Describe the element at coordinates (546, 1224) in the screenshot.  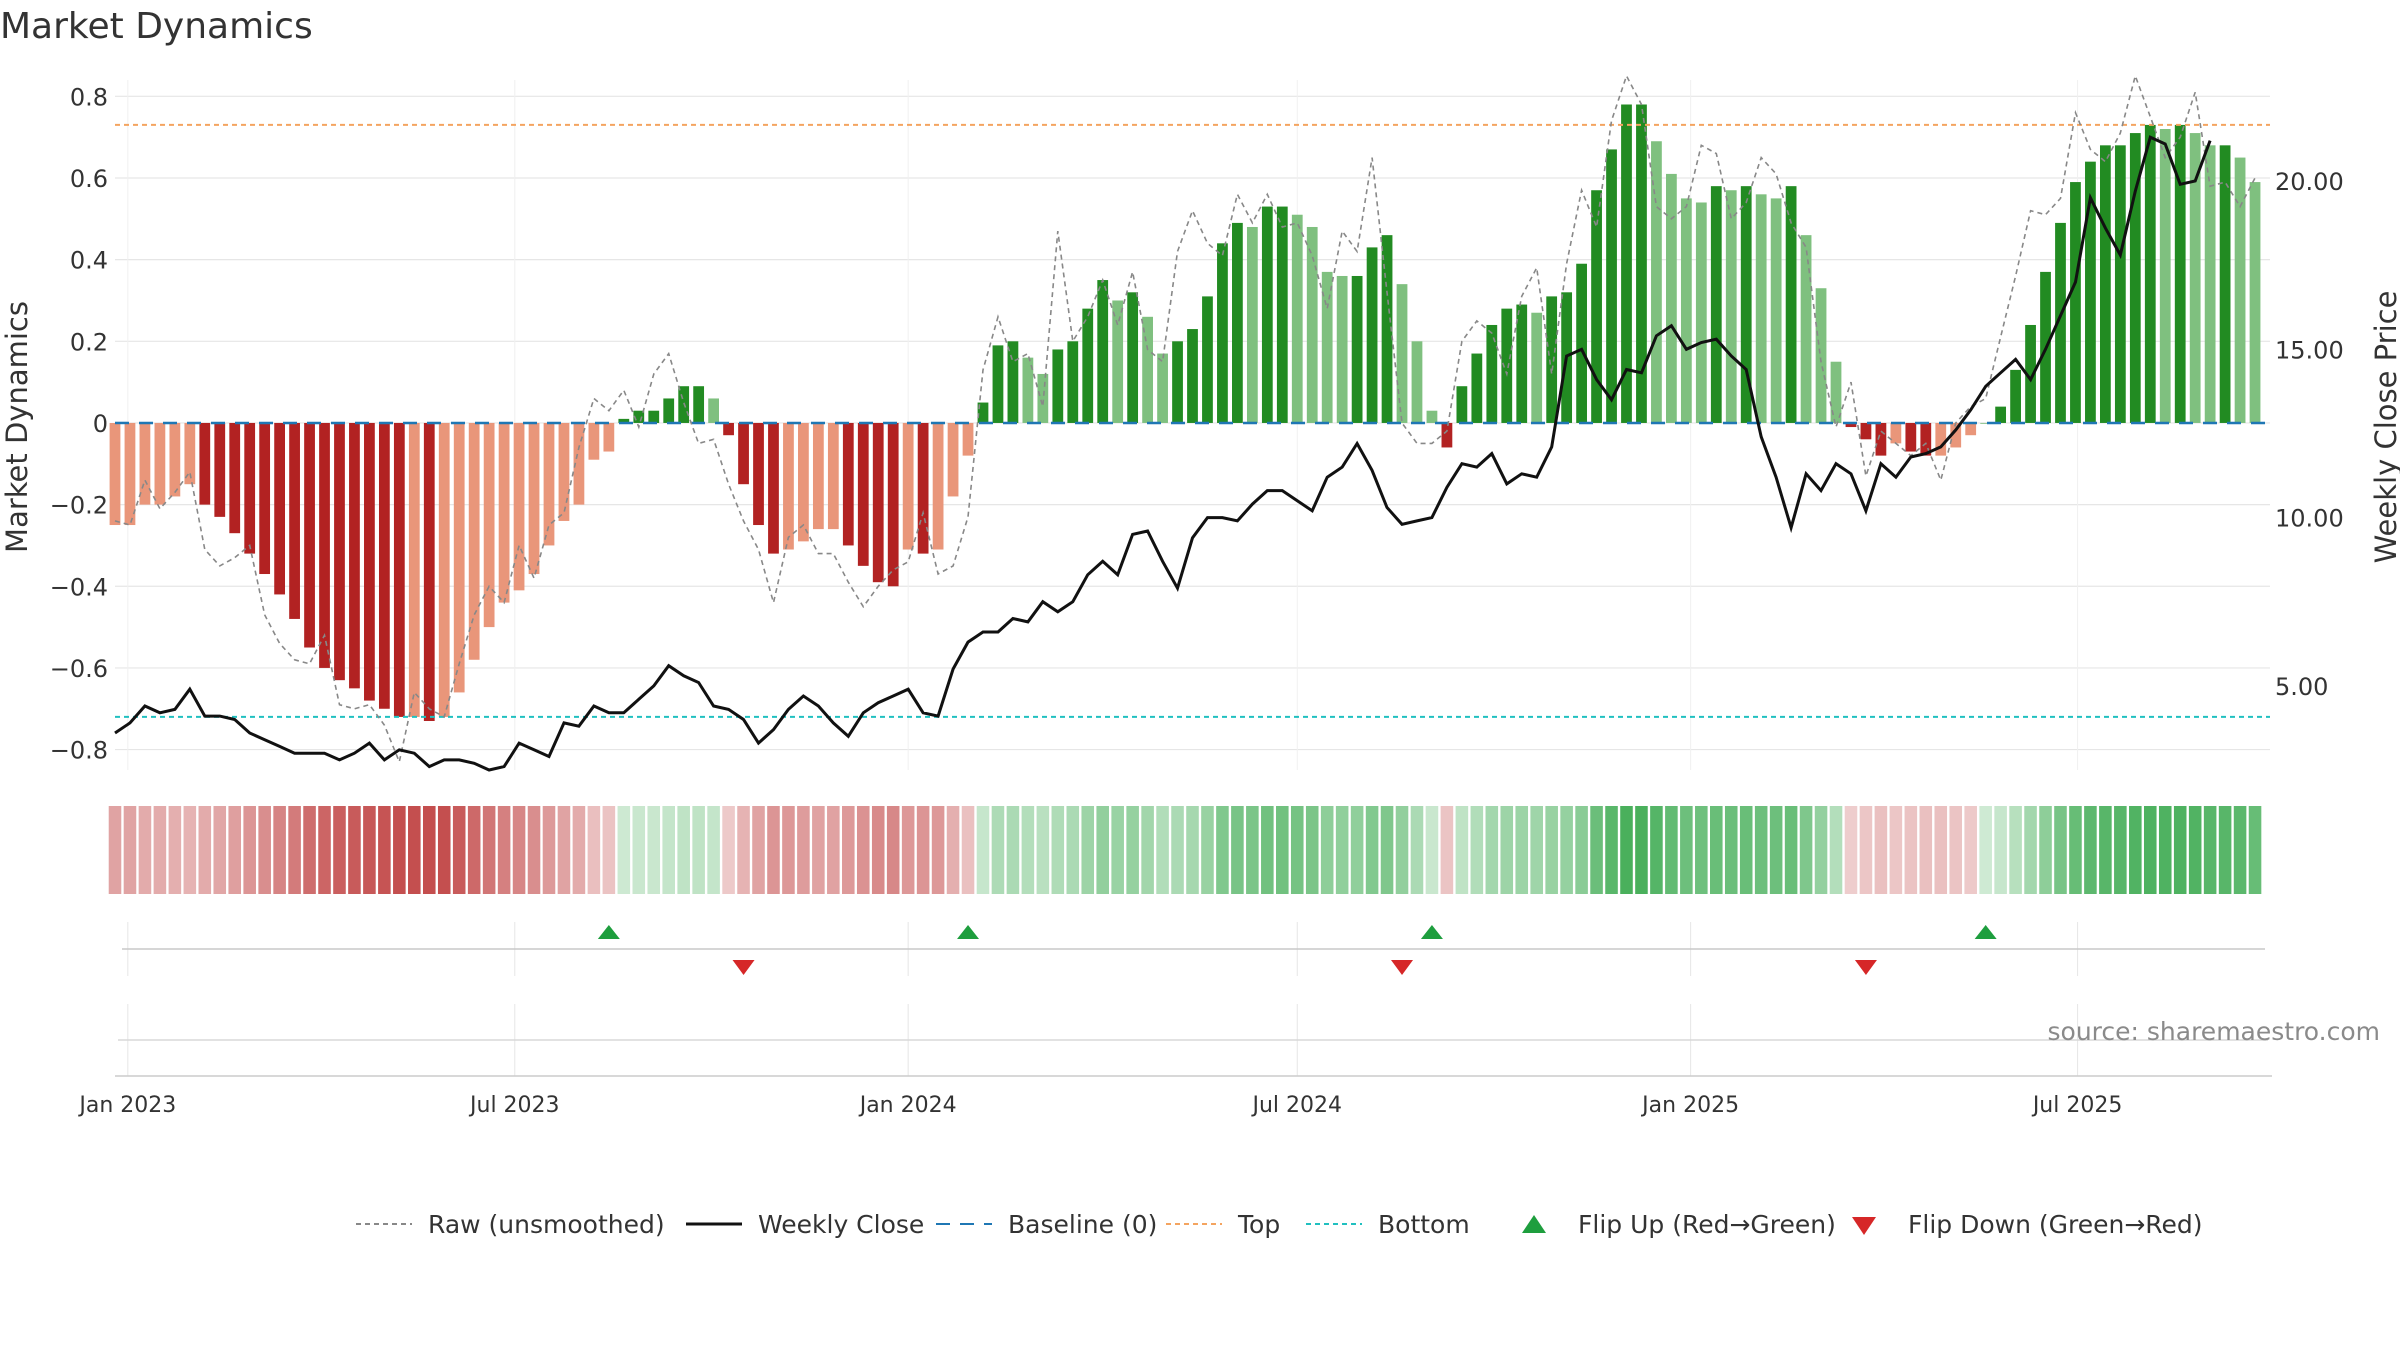
I see `legend-label: Raw (unsmoothed)` at that location.